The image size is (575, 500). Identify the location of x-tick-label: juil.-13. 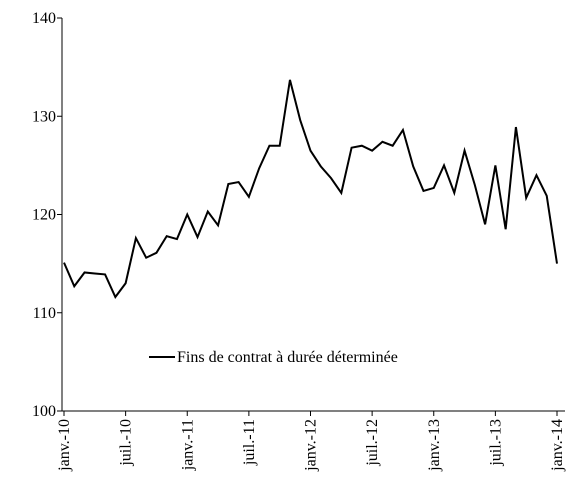
(495, 443).